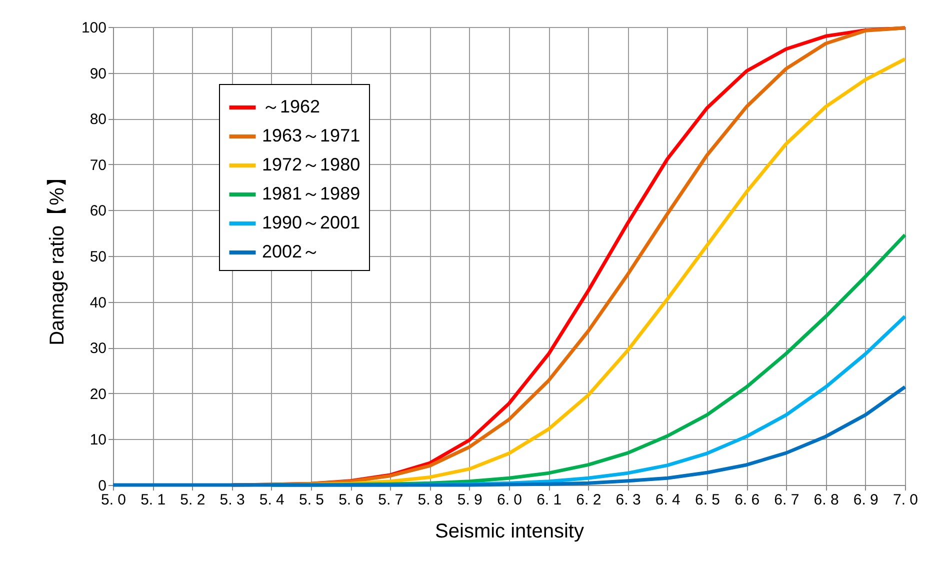 Image resolution: width=935 pixels, height=564 pixels. Describe the element at coordinates (351, 500) in the screenshot. I see `x-tick-label: 5. 6` at that location.